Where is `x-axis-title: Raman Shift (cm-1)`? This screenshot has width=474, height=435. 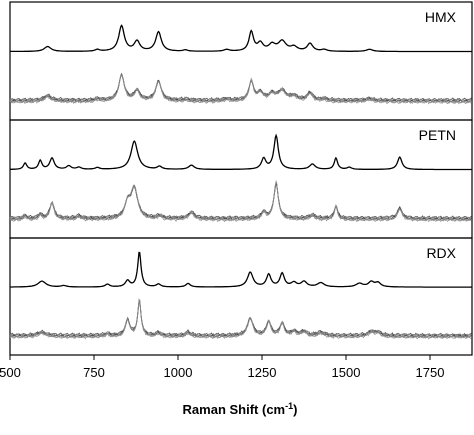
x-axis-title: Raman Shift (cm-1) is located at coordinates (240, 409).